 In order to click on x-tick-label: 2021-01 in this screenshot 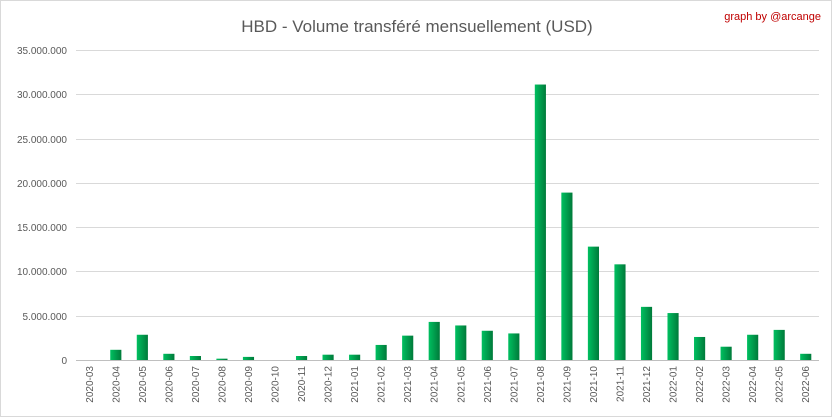, I will do `click(355, 384)`.